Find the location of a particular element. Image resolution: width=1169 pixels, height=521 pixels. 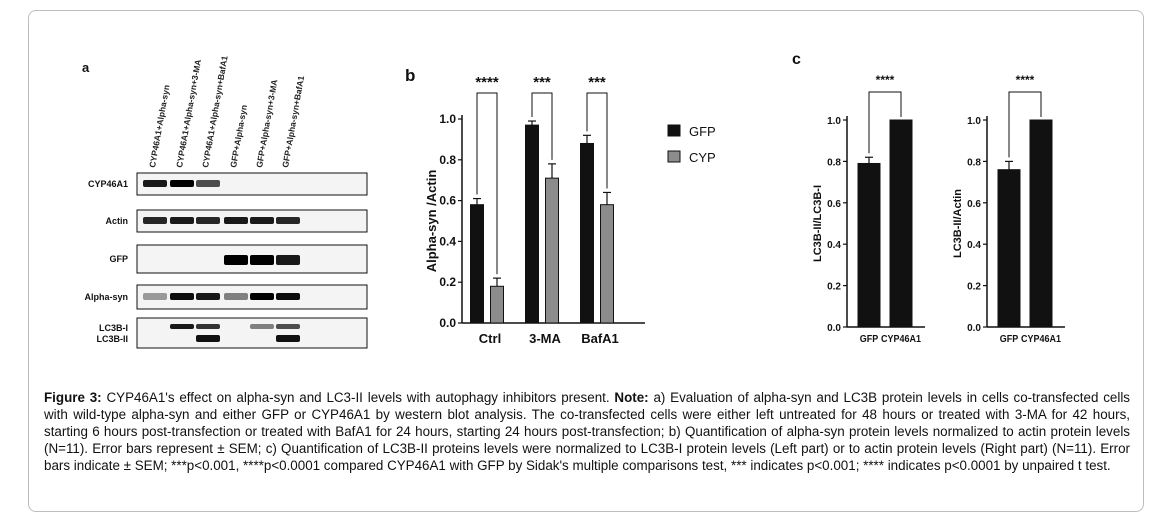

lane-label: GFP+Alpha-syn+BafA1 is located at coordinates (293, 122).